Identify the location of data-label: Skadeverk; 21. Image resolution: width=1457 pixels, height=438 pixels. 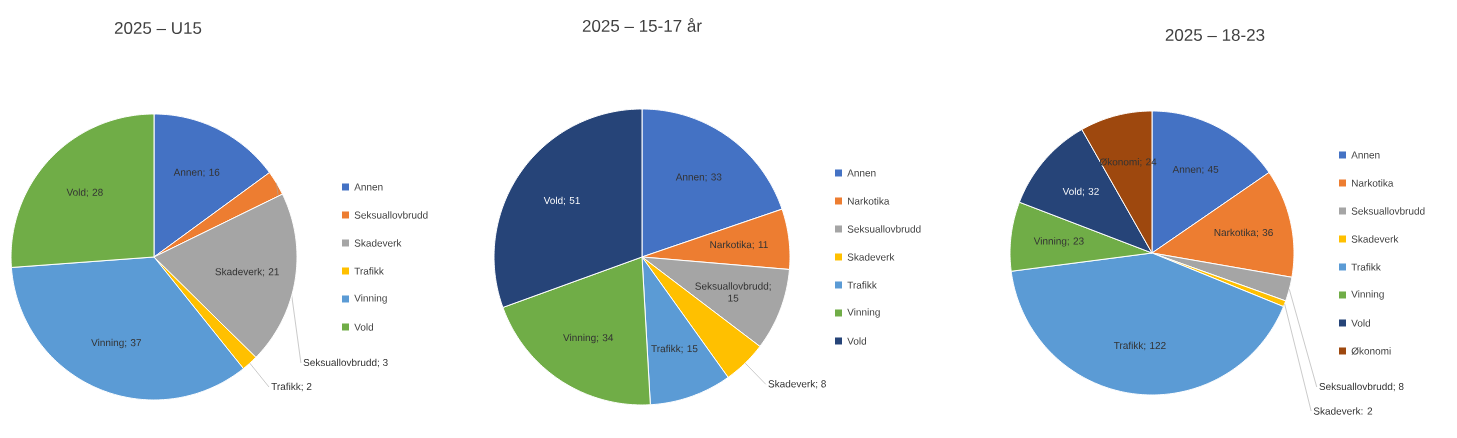
(247, 272).